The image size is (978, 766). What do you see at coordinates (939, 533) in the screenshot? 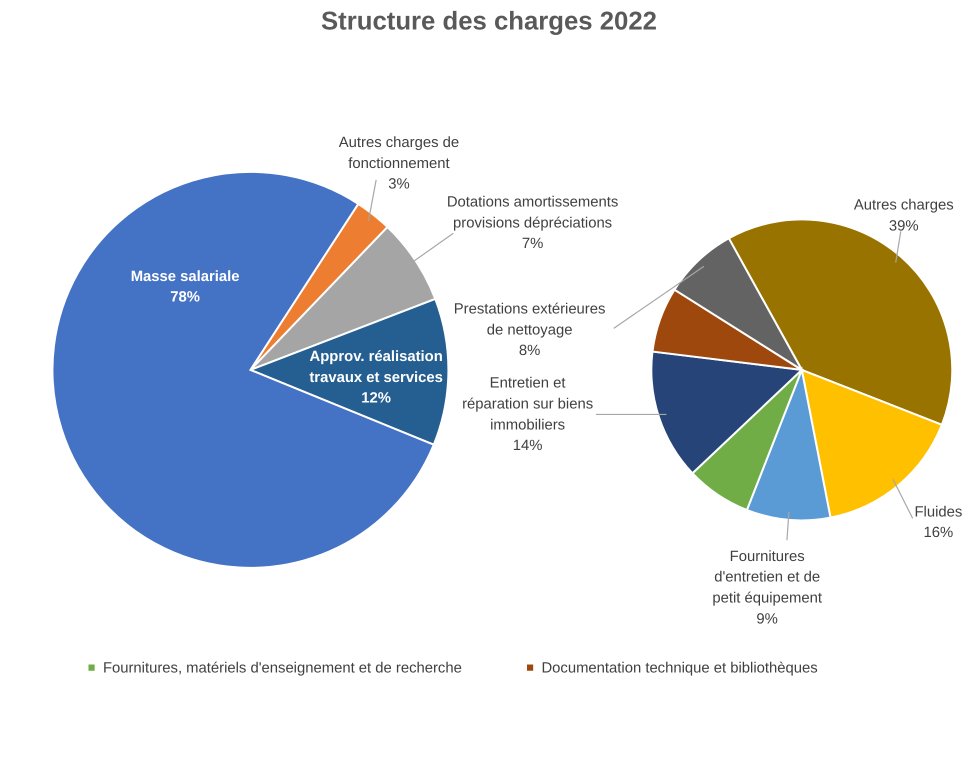
I see `data-label: 16%` at bounding box center [939, 533].